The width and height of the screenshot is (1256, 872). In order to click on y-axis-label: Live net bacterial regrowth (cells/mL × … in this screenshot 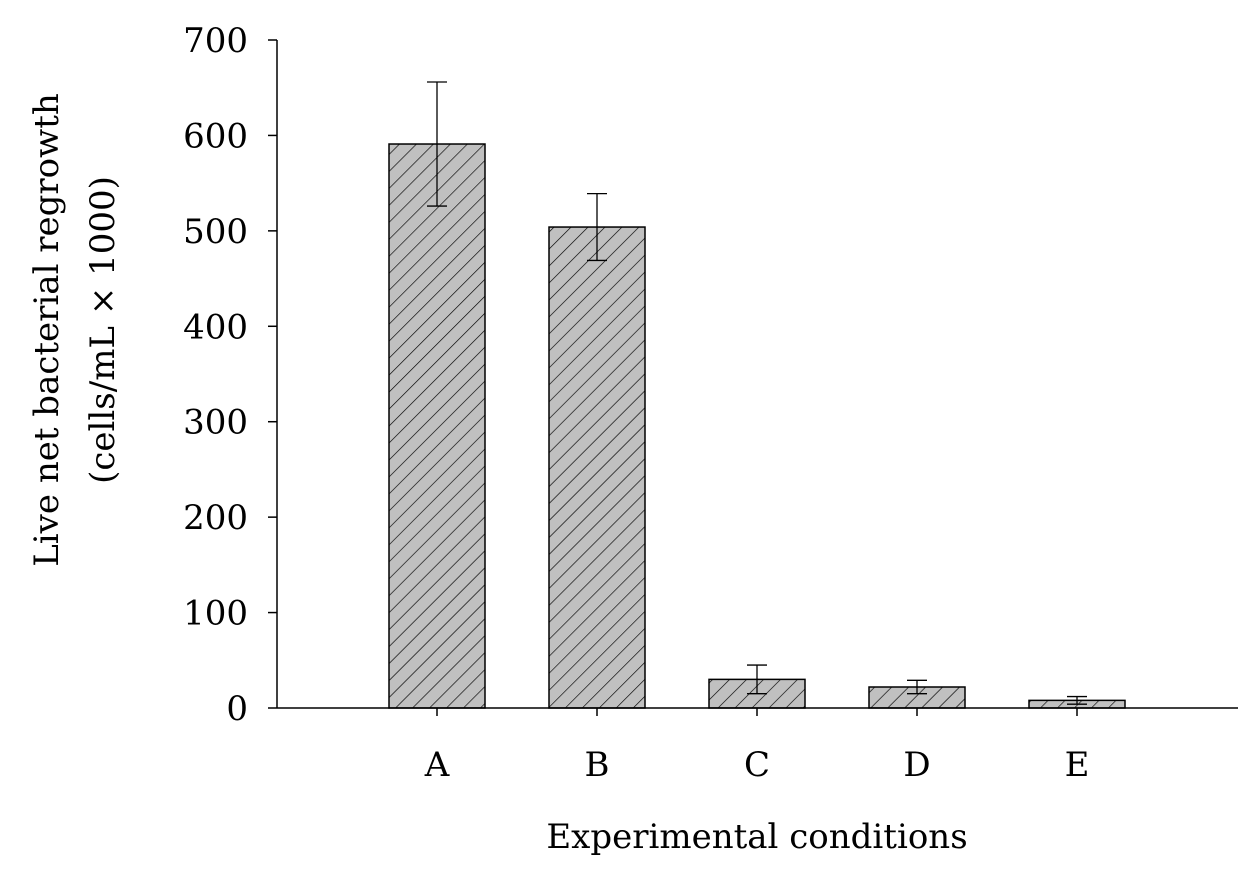, I will do `click(75, 330)`.